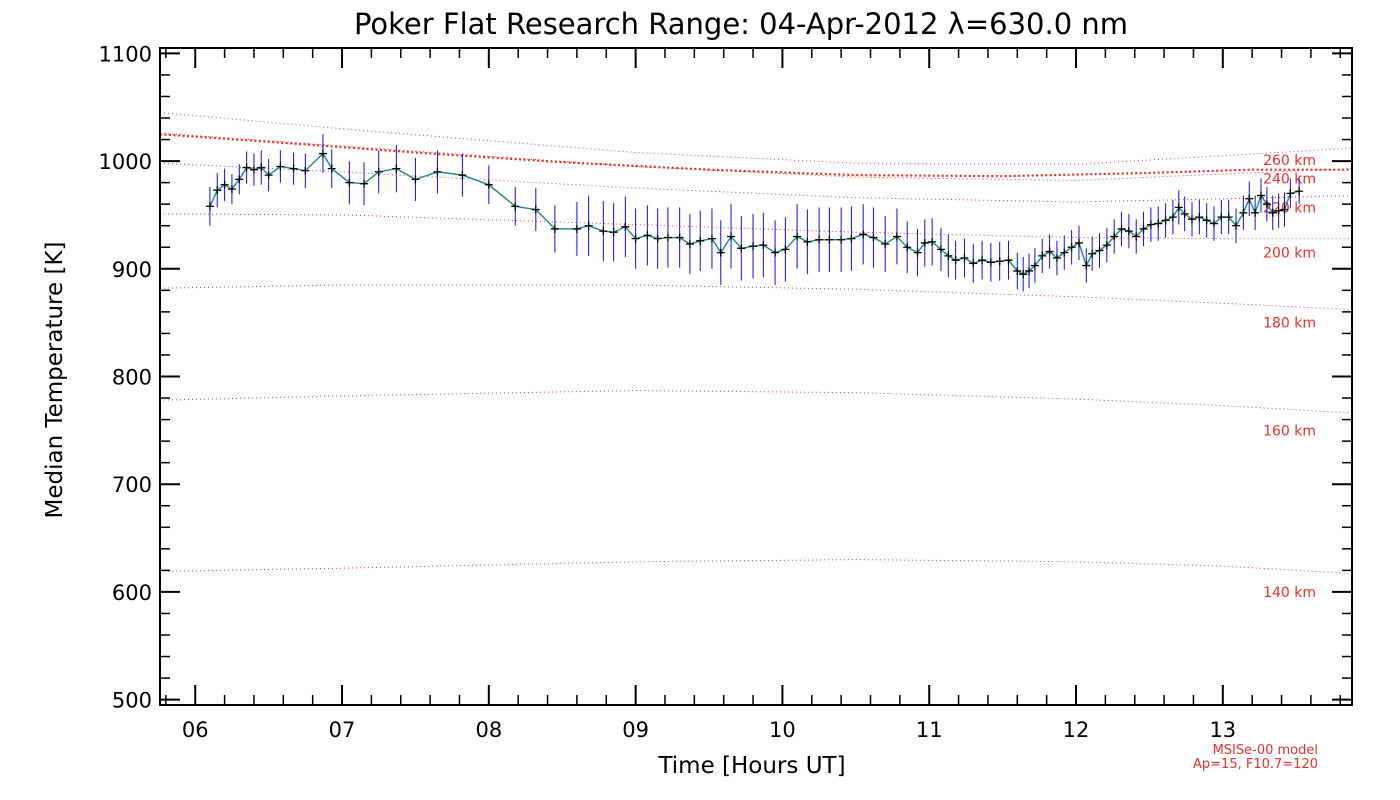 The image size is (1400, 800). Describe the element at coordinates (1289, 254) in the screenshot. I see `model-label-200-km: 200 km` at that location.